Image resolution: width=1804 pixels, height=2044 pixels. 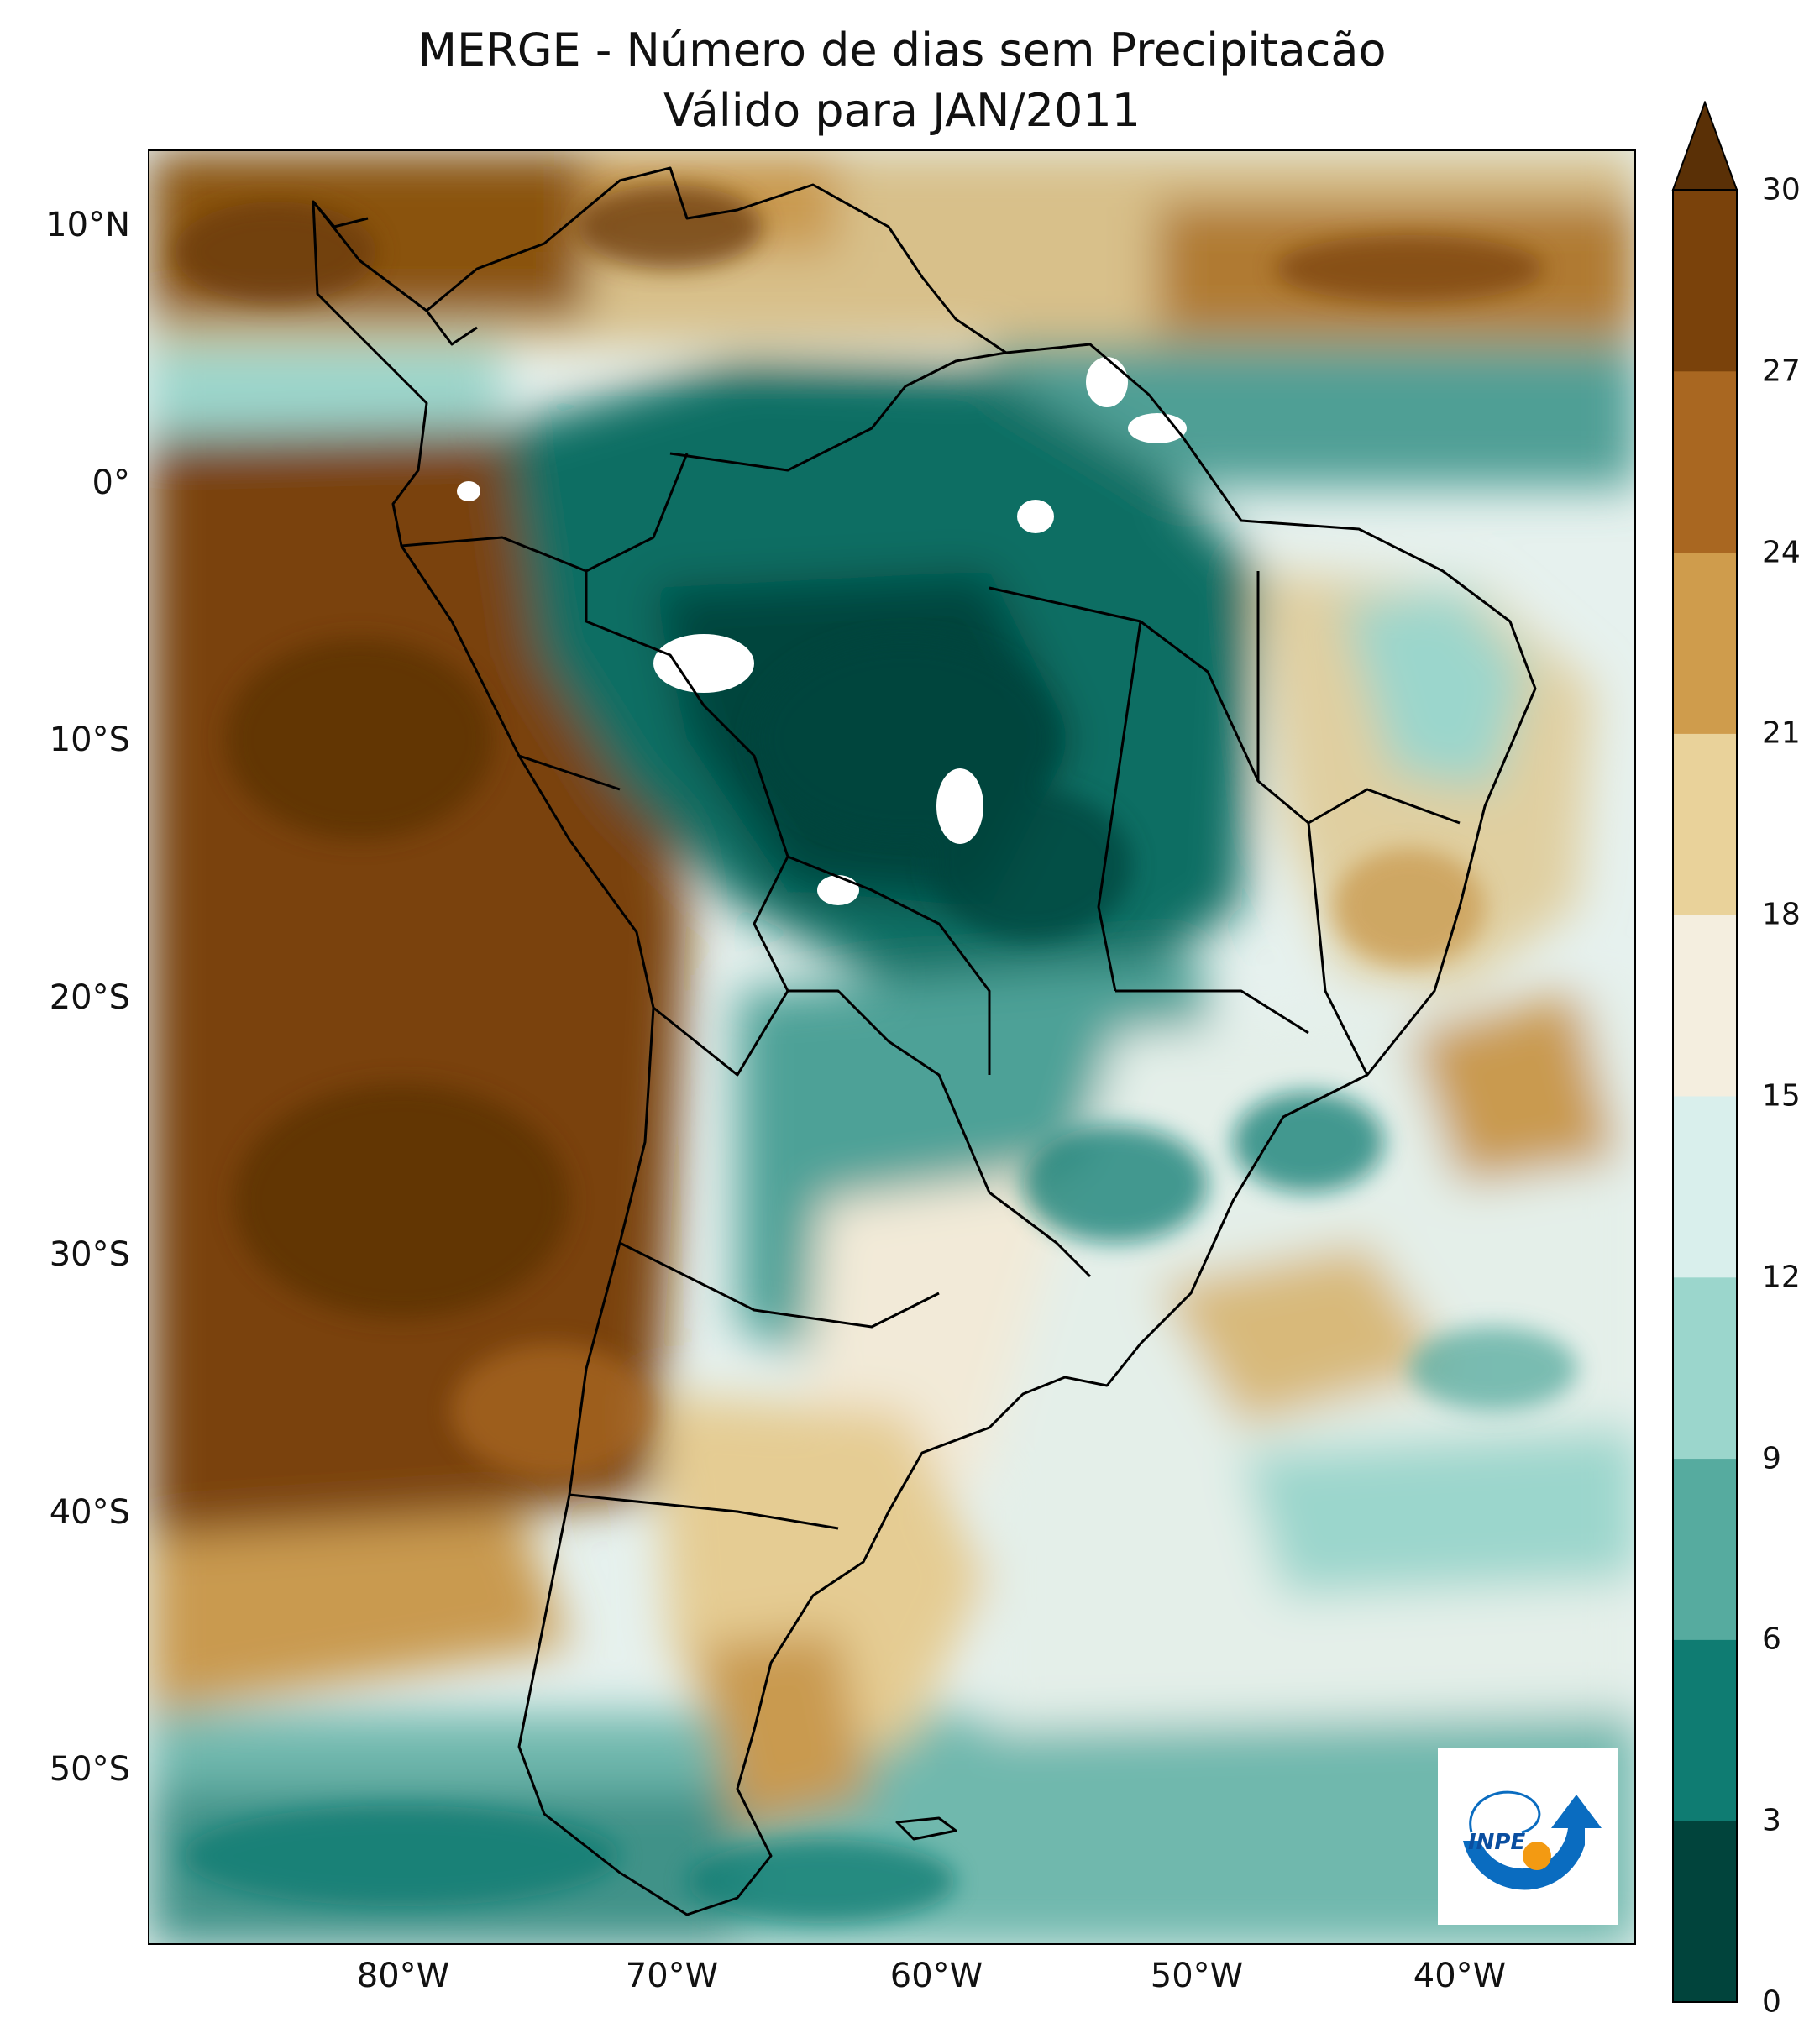 I want to click on colorbar-outline, so click(x=1705, y=1096).